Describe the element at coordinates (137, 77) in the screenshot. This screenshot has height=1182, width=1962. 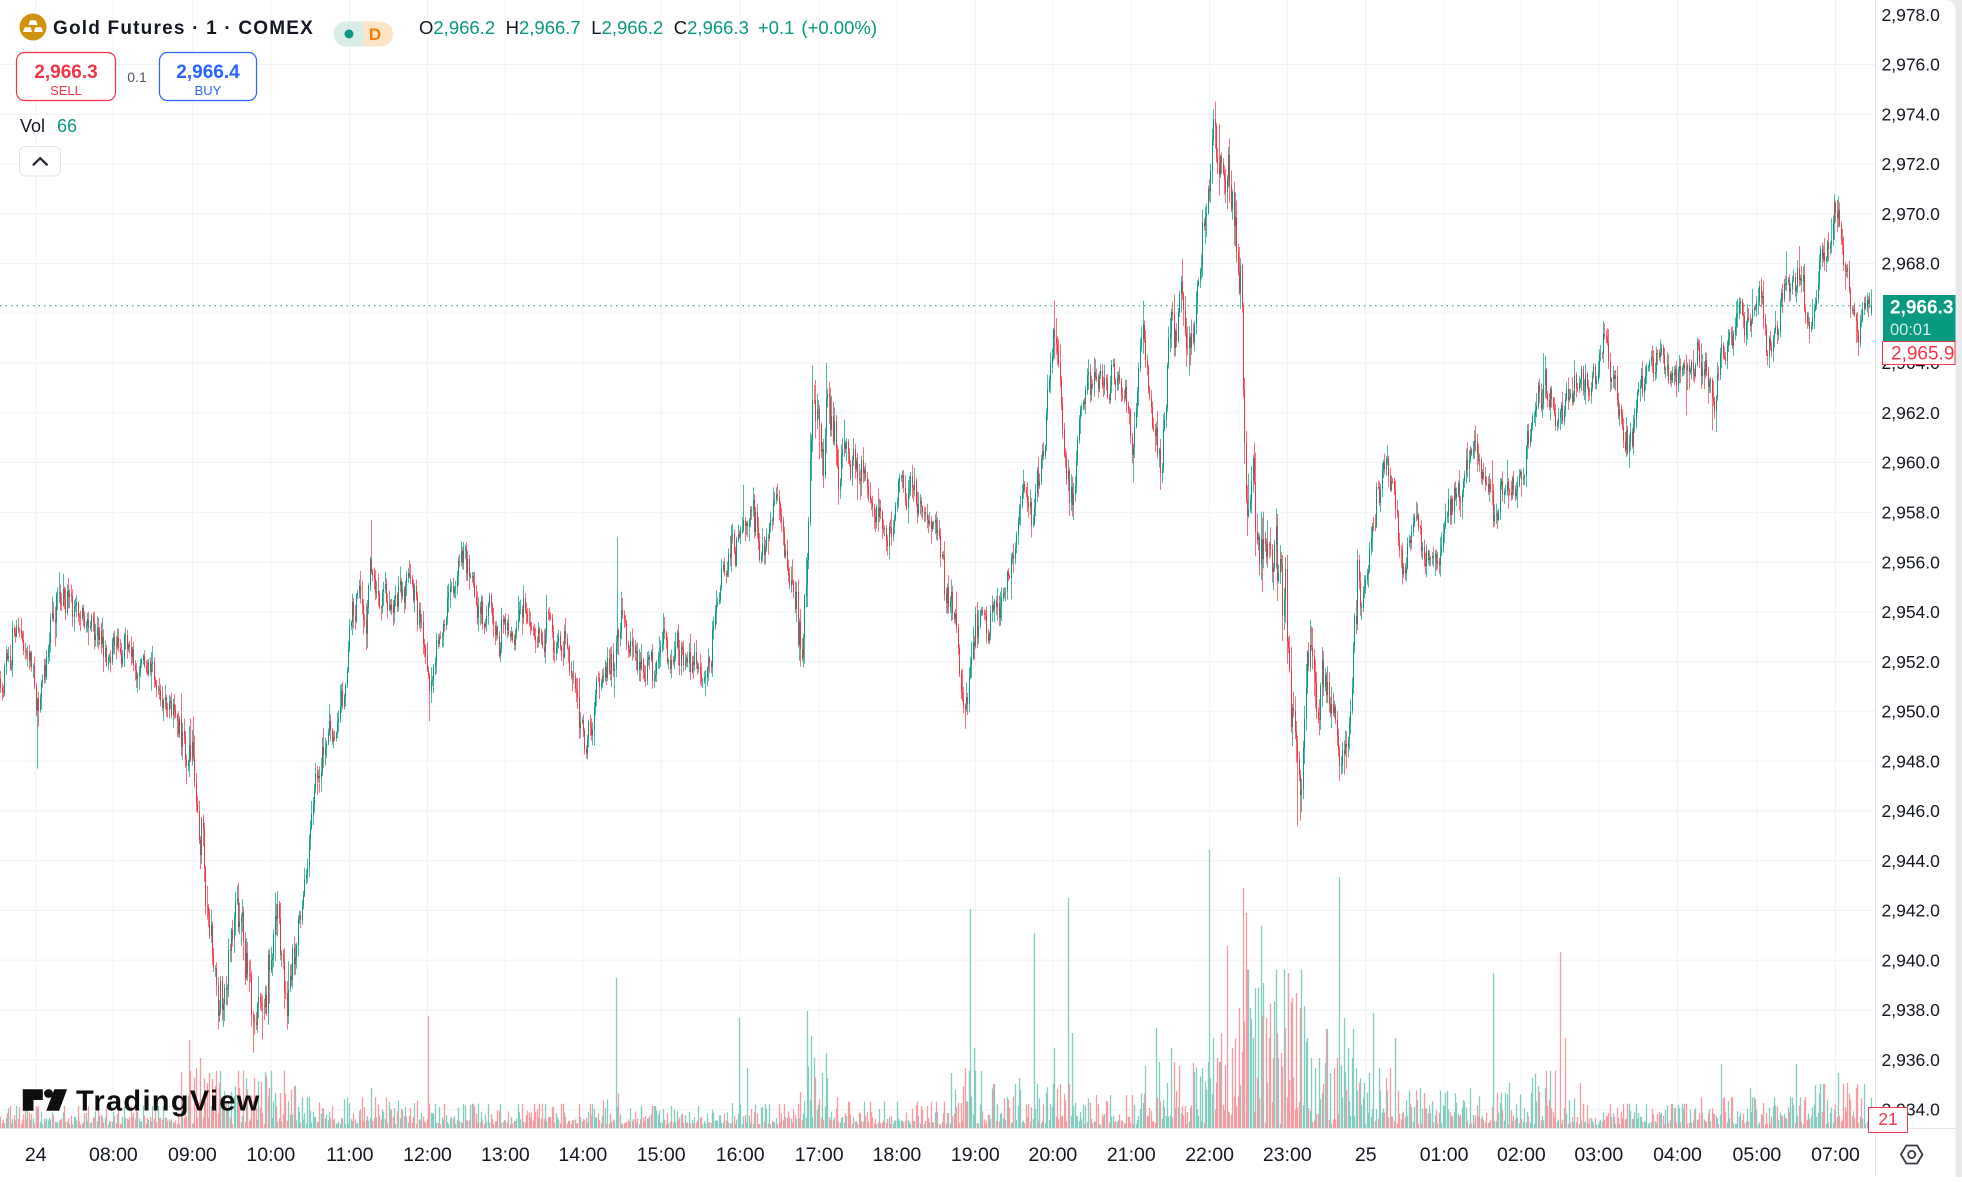
I see `svg-text: 0.1` at that location.